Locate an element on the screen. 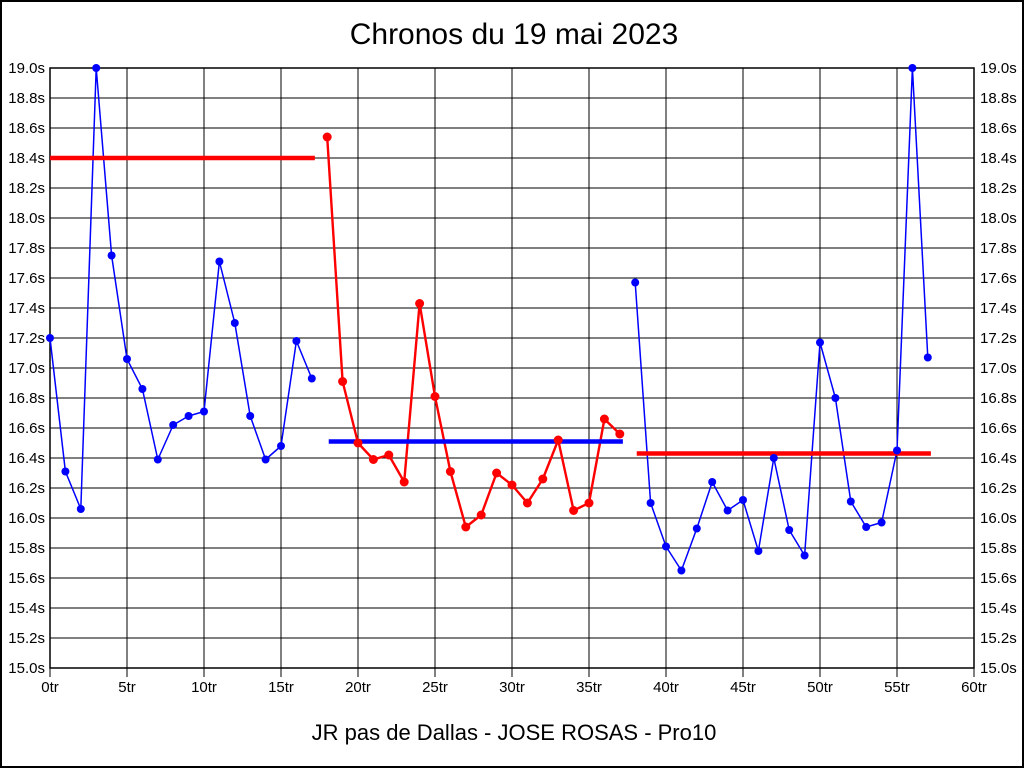 The height and width of the screenshot is (768, 1024). y-axis-label-left: 15.6s is located at coordinates (26, 578).